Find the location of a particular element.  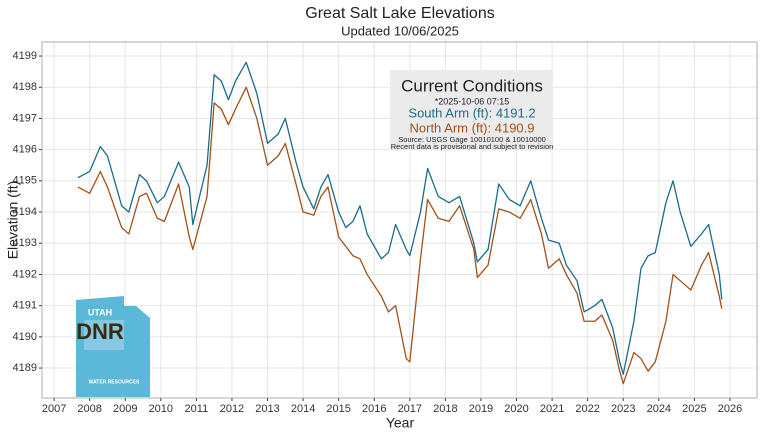

y-tick-label: 4194 is located at coordinates (25, 212).